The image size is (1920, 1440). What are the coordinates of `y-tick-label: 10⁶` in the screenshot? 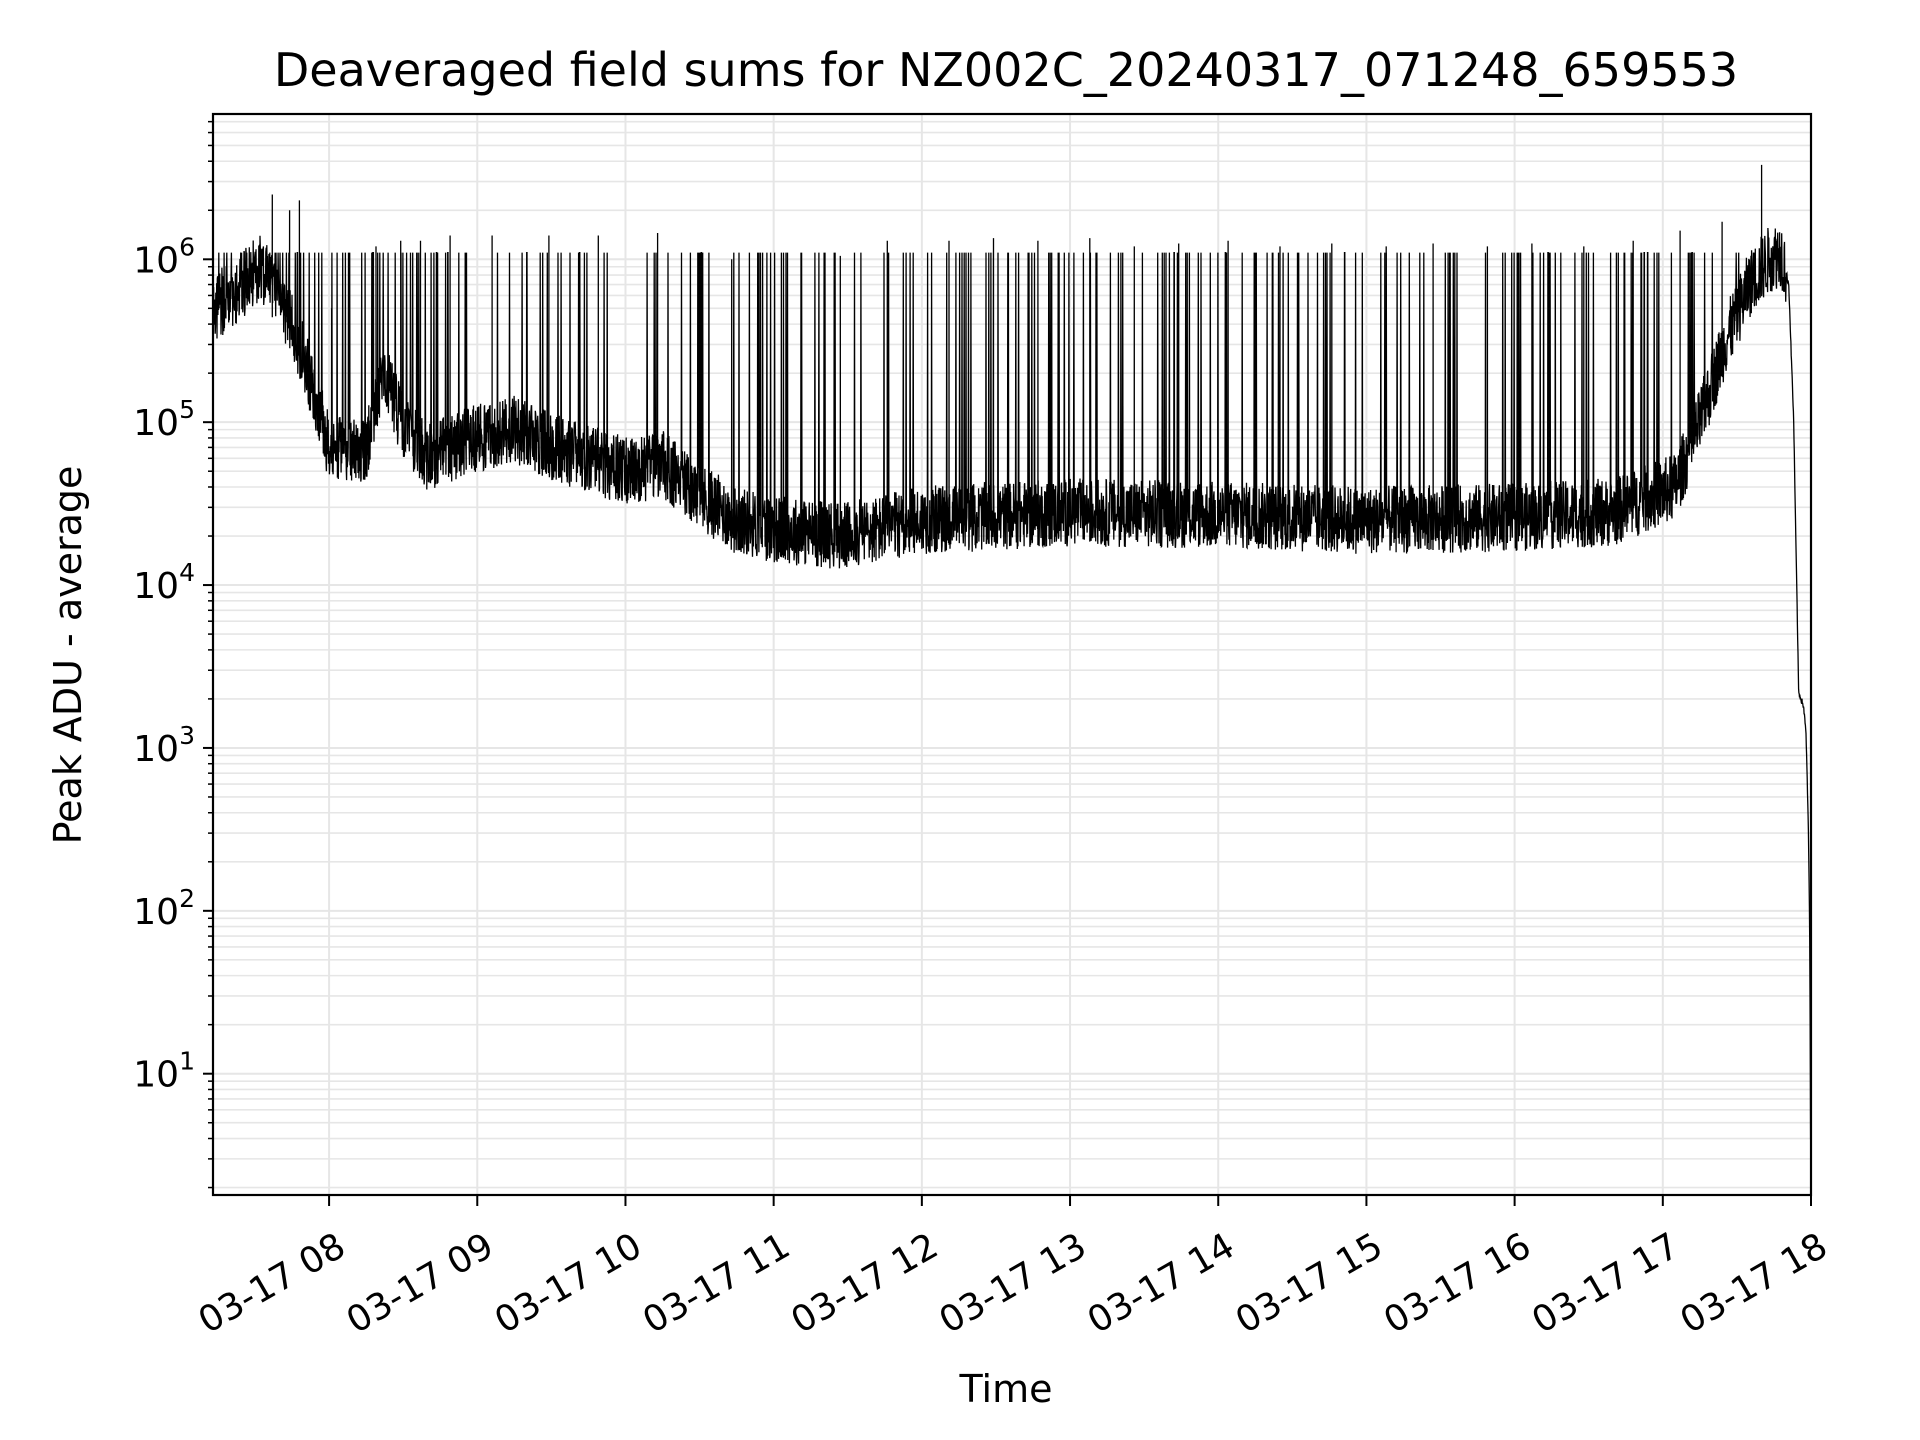 It's located at (164, 256).